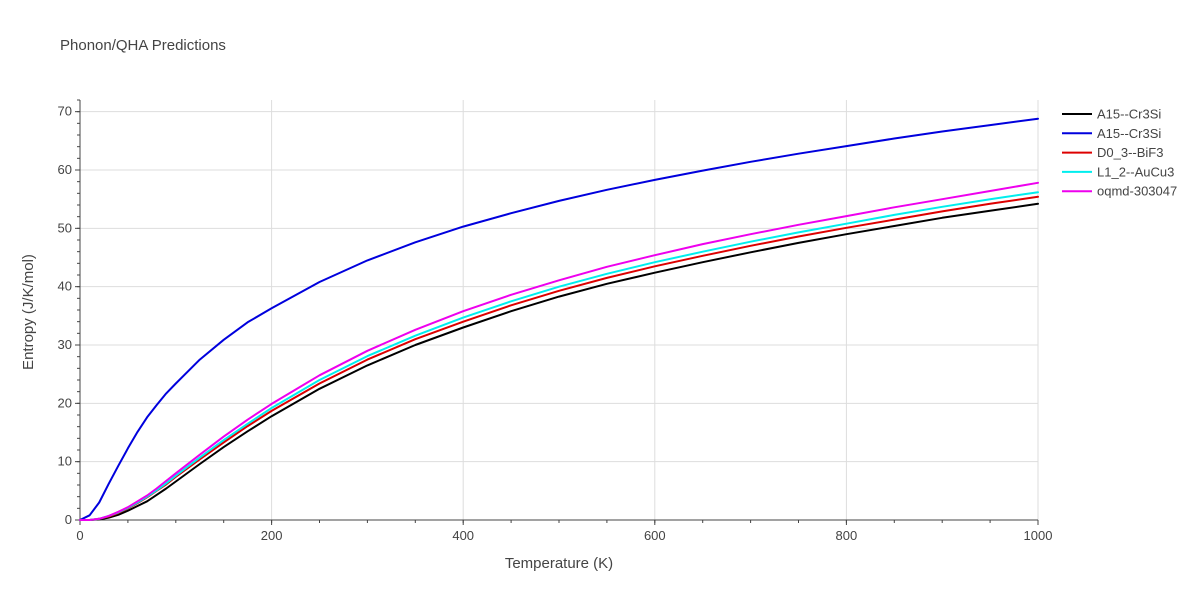  I want to click on y-tick-label: 50, so click(65, 227).